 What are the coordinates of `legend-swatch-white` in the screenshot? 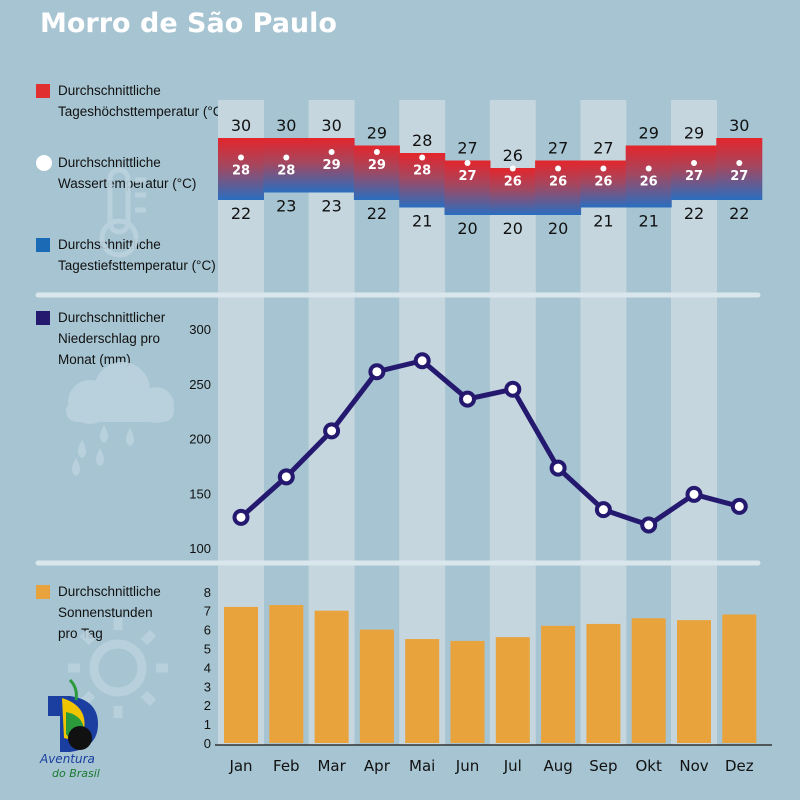 It's located at (44, 163).